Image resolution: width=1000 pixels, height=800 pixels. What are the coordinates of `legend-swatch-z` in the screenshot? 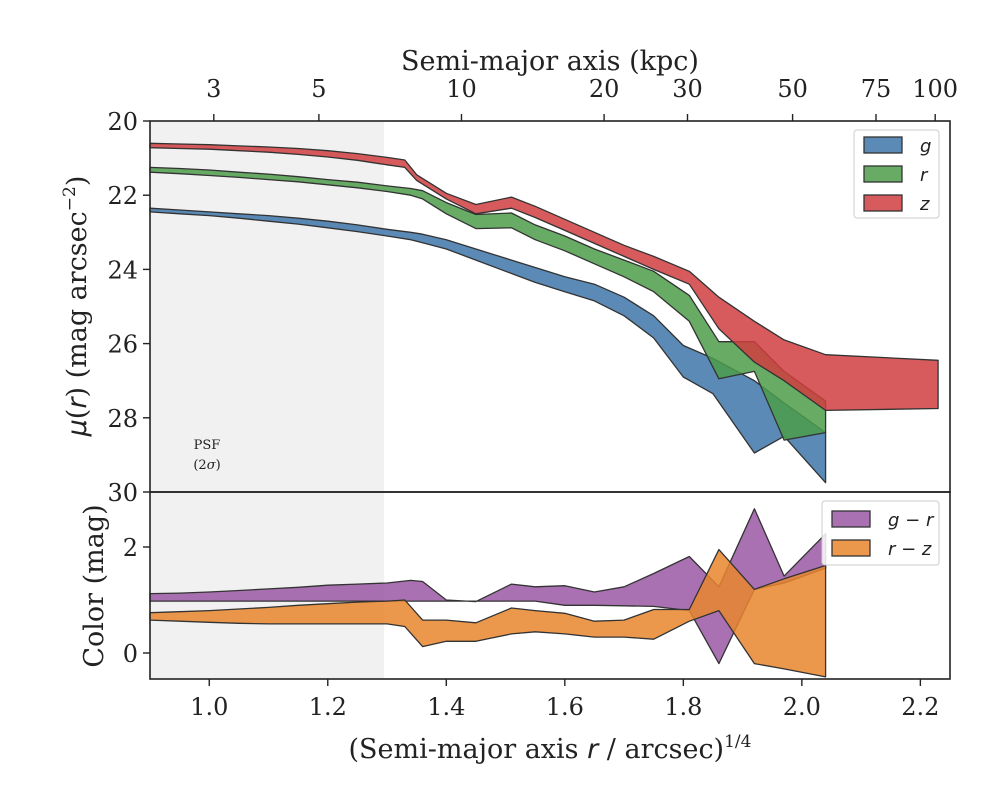 It's located at (883, 203).